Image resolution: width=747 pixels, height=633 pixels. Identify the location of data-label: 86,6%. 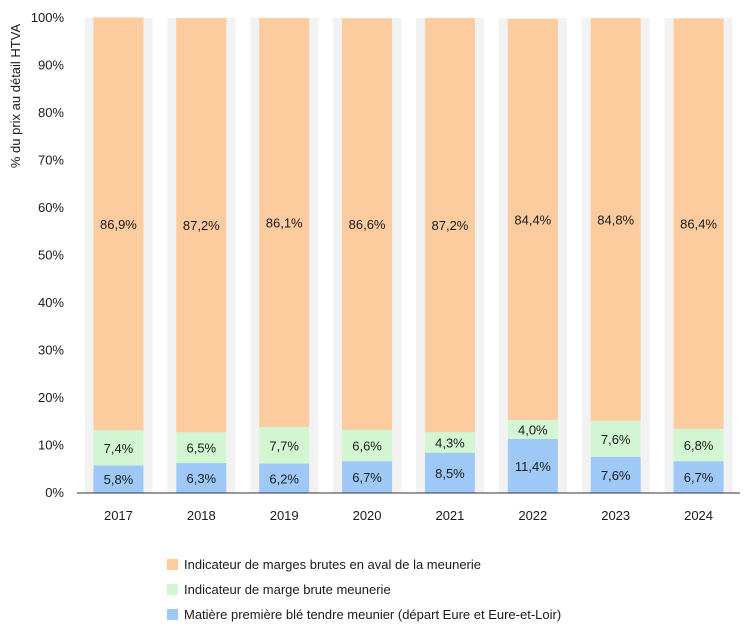
(367, 224).